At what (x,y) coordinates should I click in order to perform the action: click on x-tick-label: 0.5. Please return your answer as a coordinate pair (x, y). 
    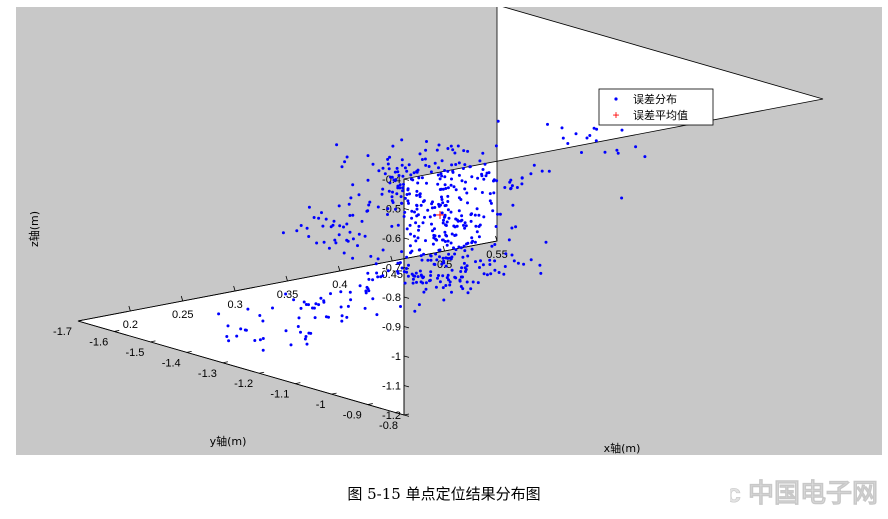
    Looking at the image, I should click on (444, 265).